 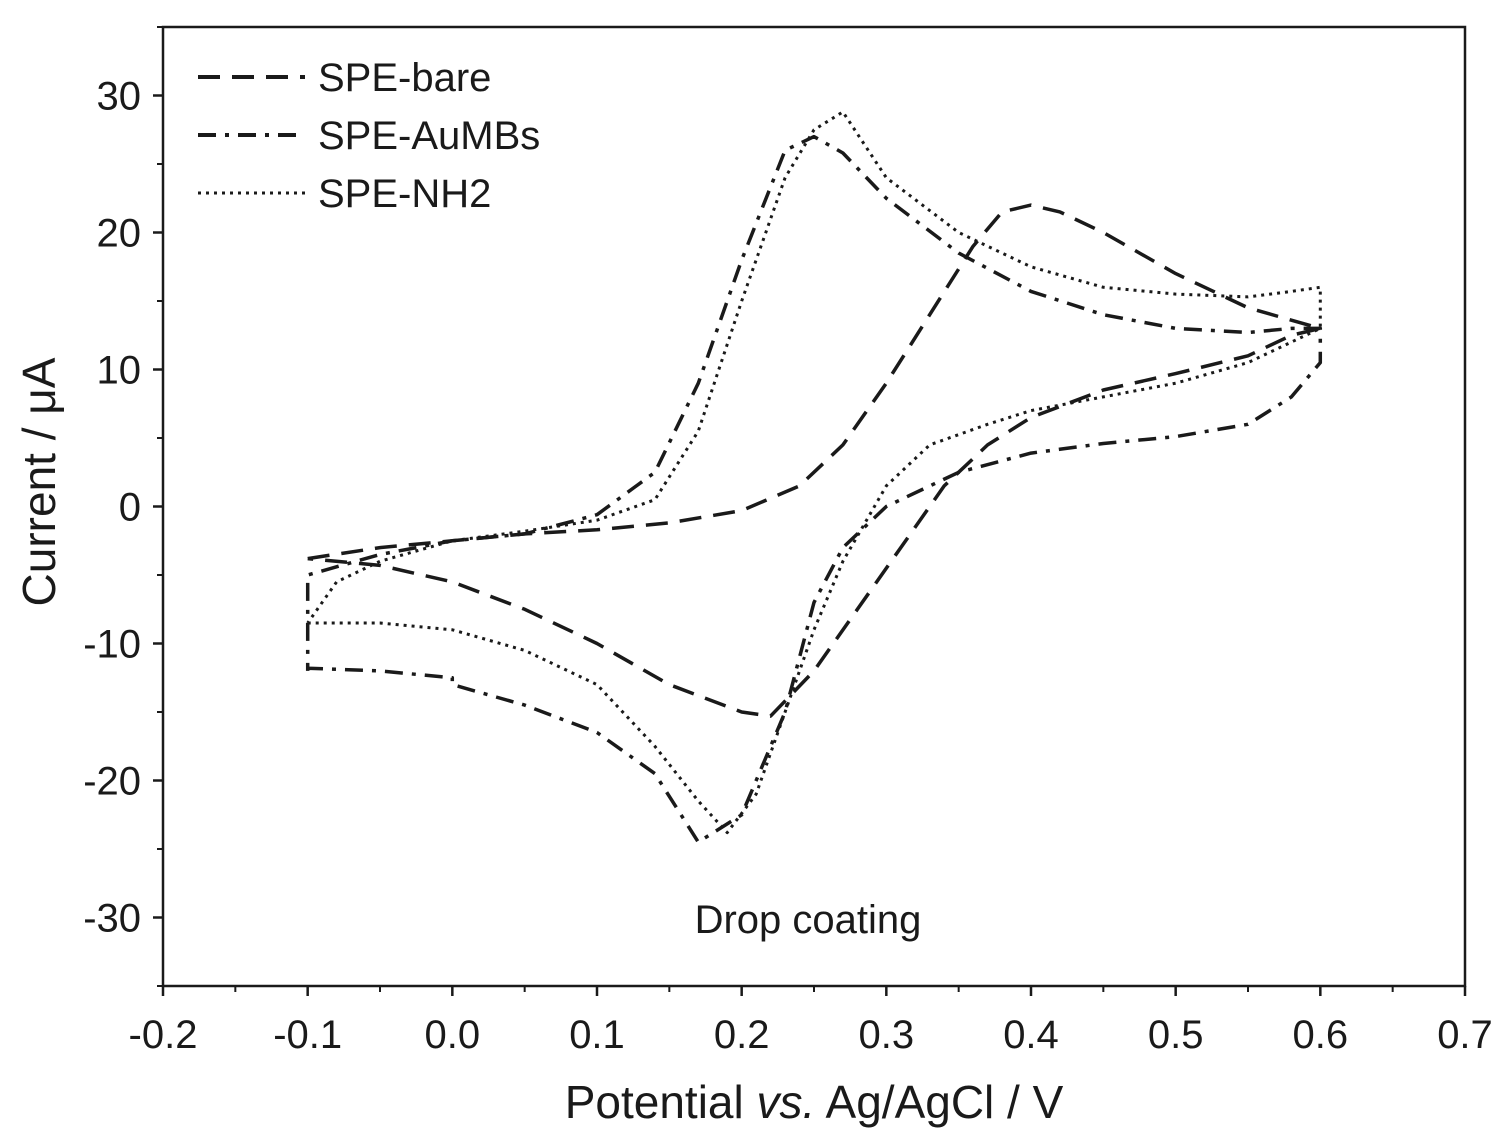 I want to click on y-tick-label-30: -30, so click(x=112, y=919).